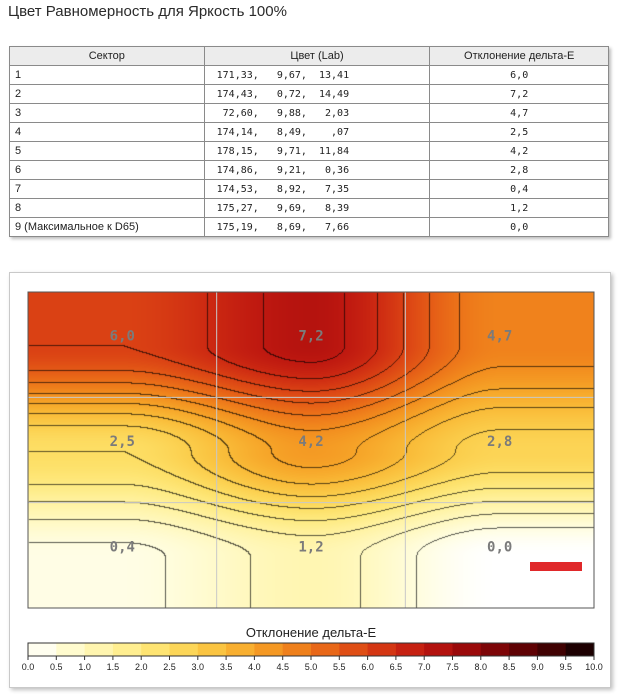 Image resolution: width=622 pixels, height=694 pixels. Describe the element at coordinates (537, 667) in the screenshot. I see `colorbar-tick-label: 9.0` at that location.